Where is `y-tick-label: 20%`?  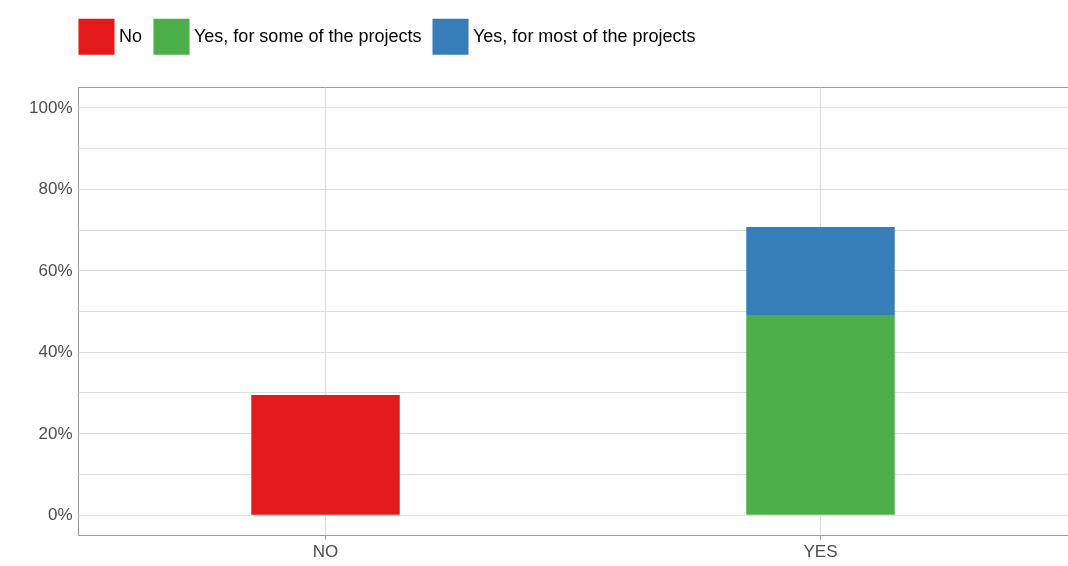
y-tick-label: 20% is located at coordinates (55, 433).